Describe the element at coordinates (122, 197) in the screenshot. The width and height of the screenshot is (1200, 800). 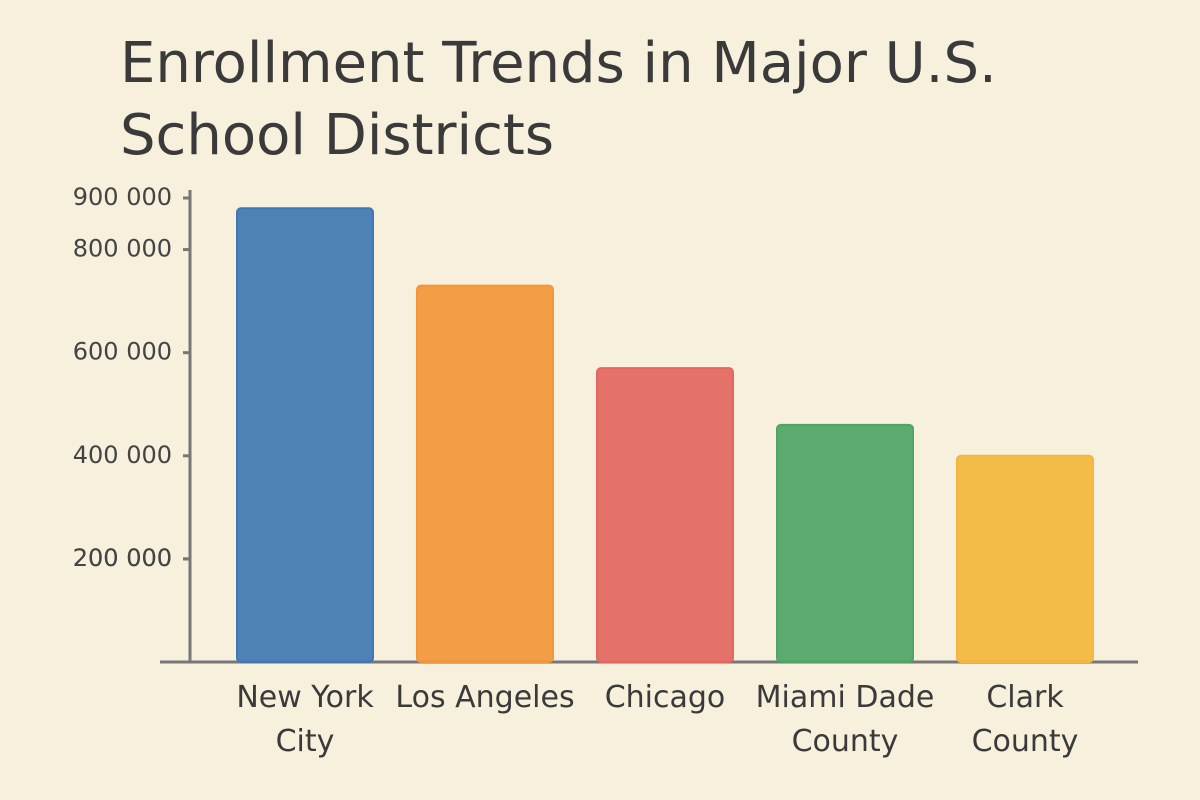
I see `y-tick-label: 900 000` at that location.